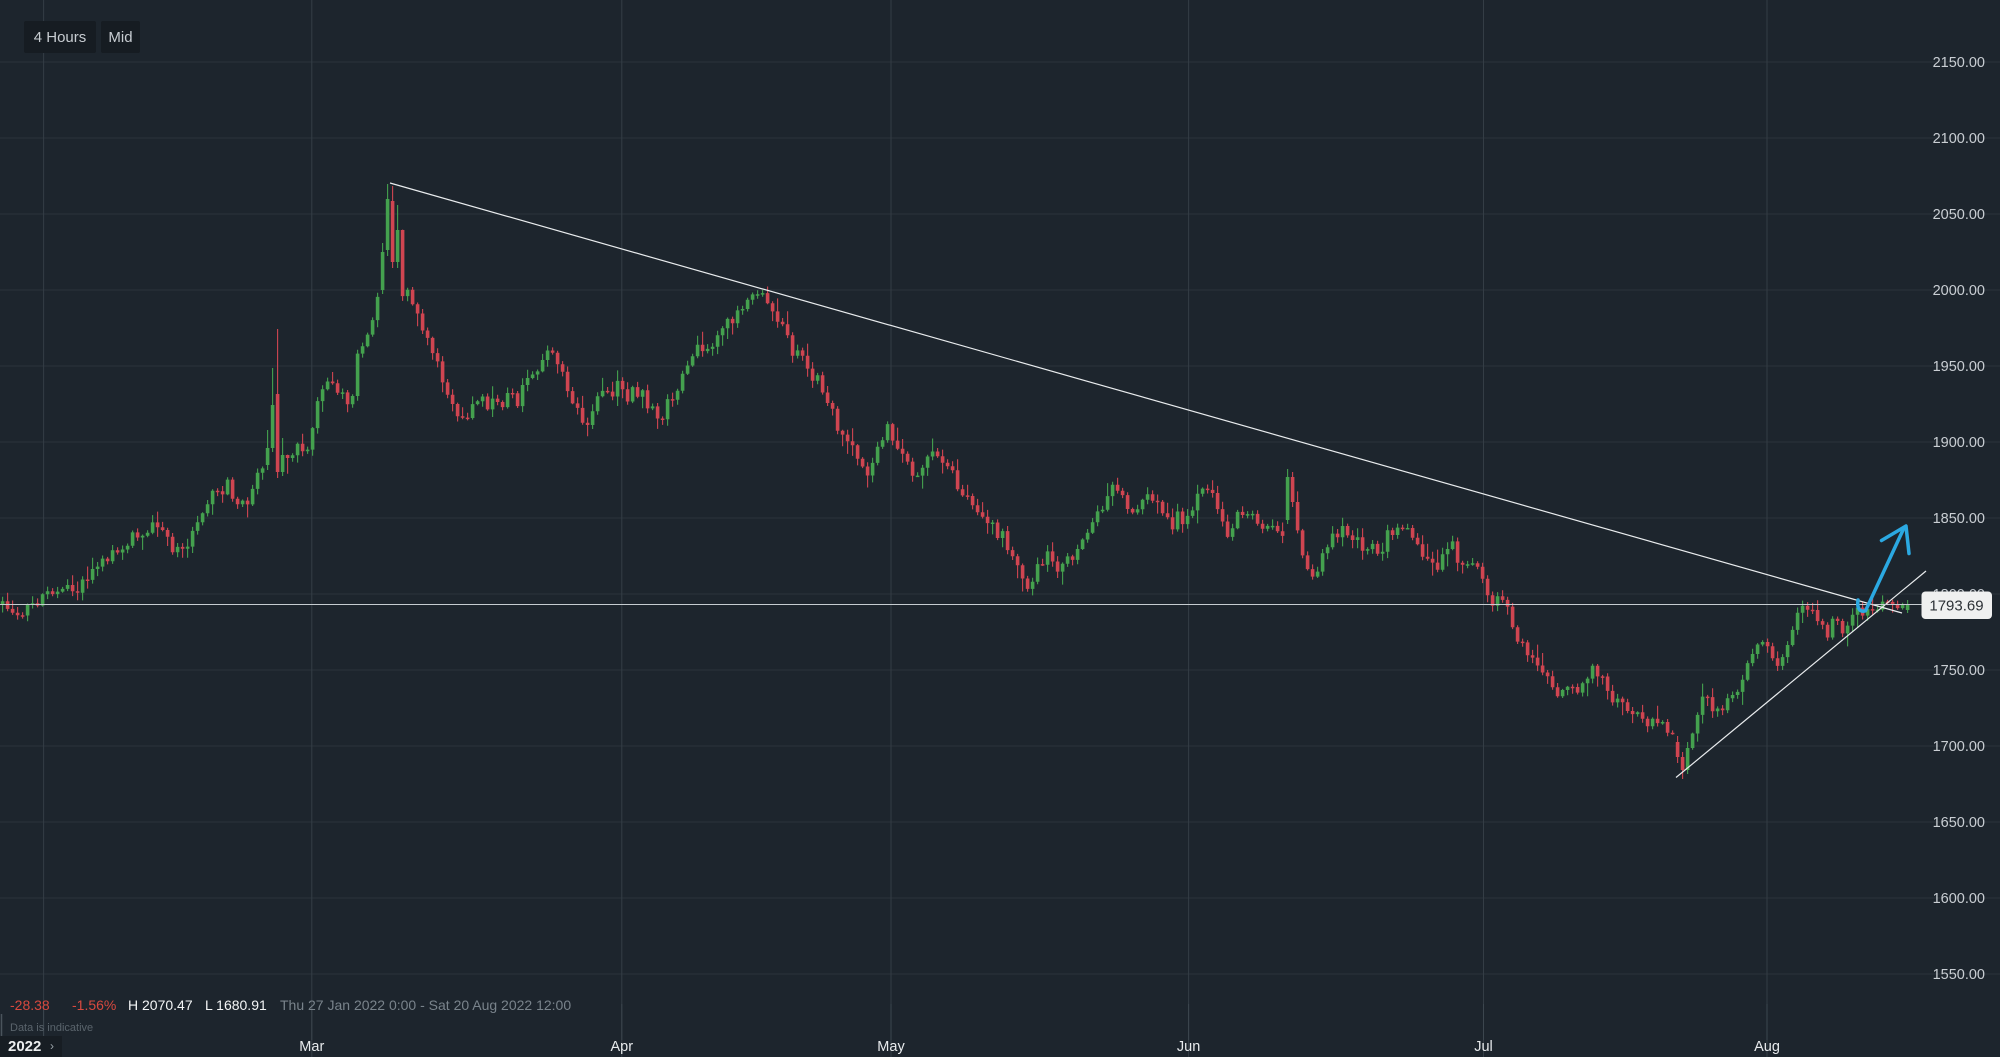  Describe the element at coordinates (1959, 291) in the screenshot. I see `svg-text: 2000.00` at that location.